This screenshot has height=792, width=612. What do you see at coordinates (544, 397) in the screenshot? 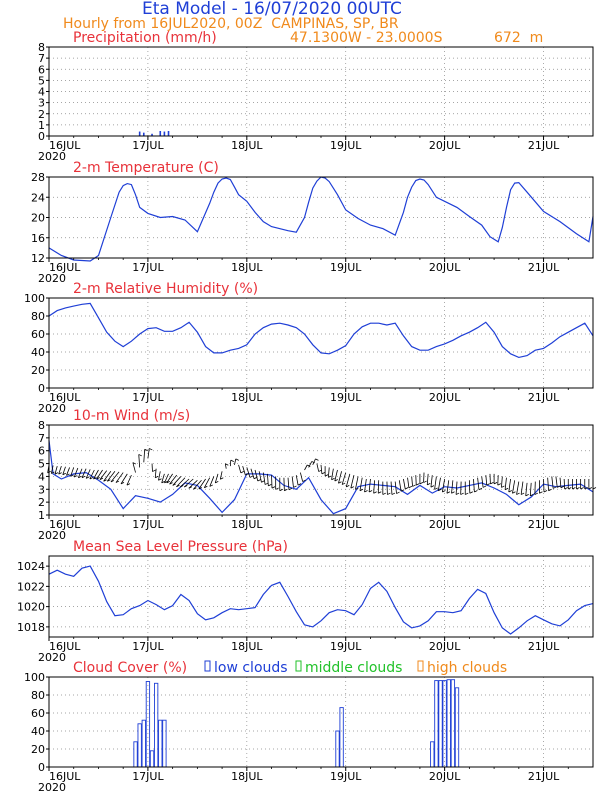
I see `x-tick-label: 21JUL` at bounding box center [544, 397].